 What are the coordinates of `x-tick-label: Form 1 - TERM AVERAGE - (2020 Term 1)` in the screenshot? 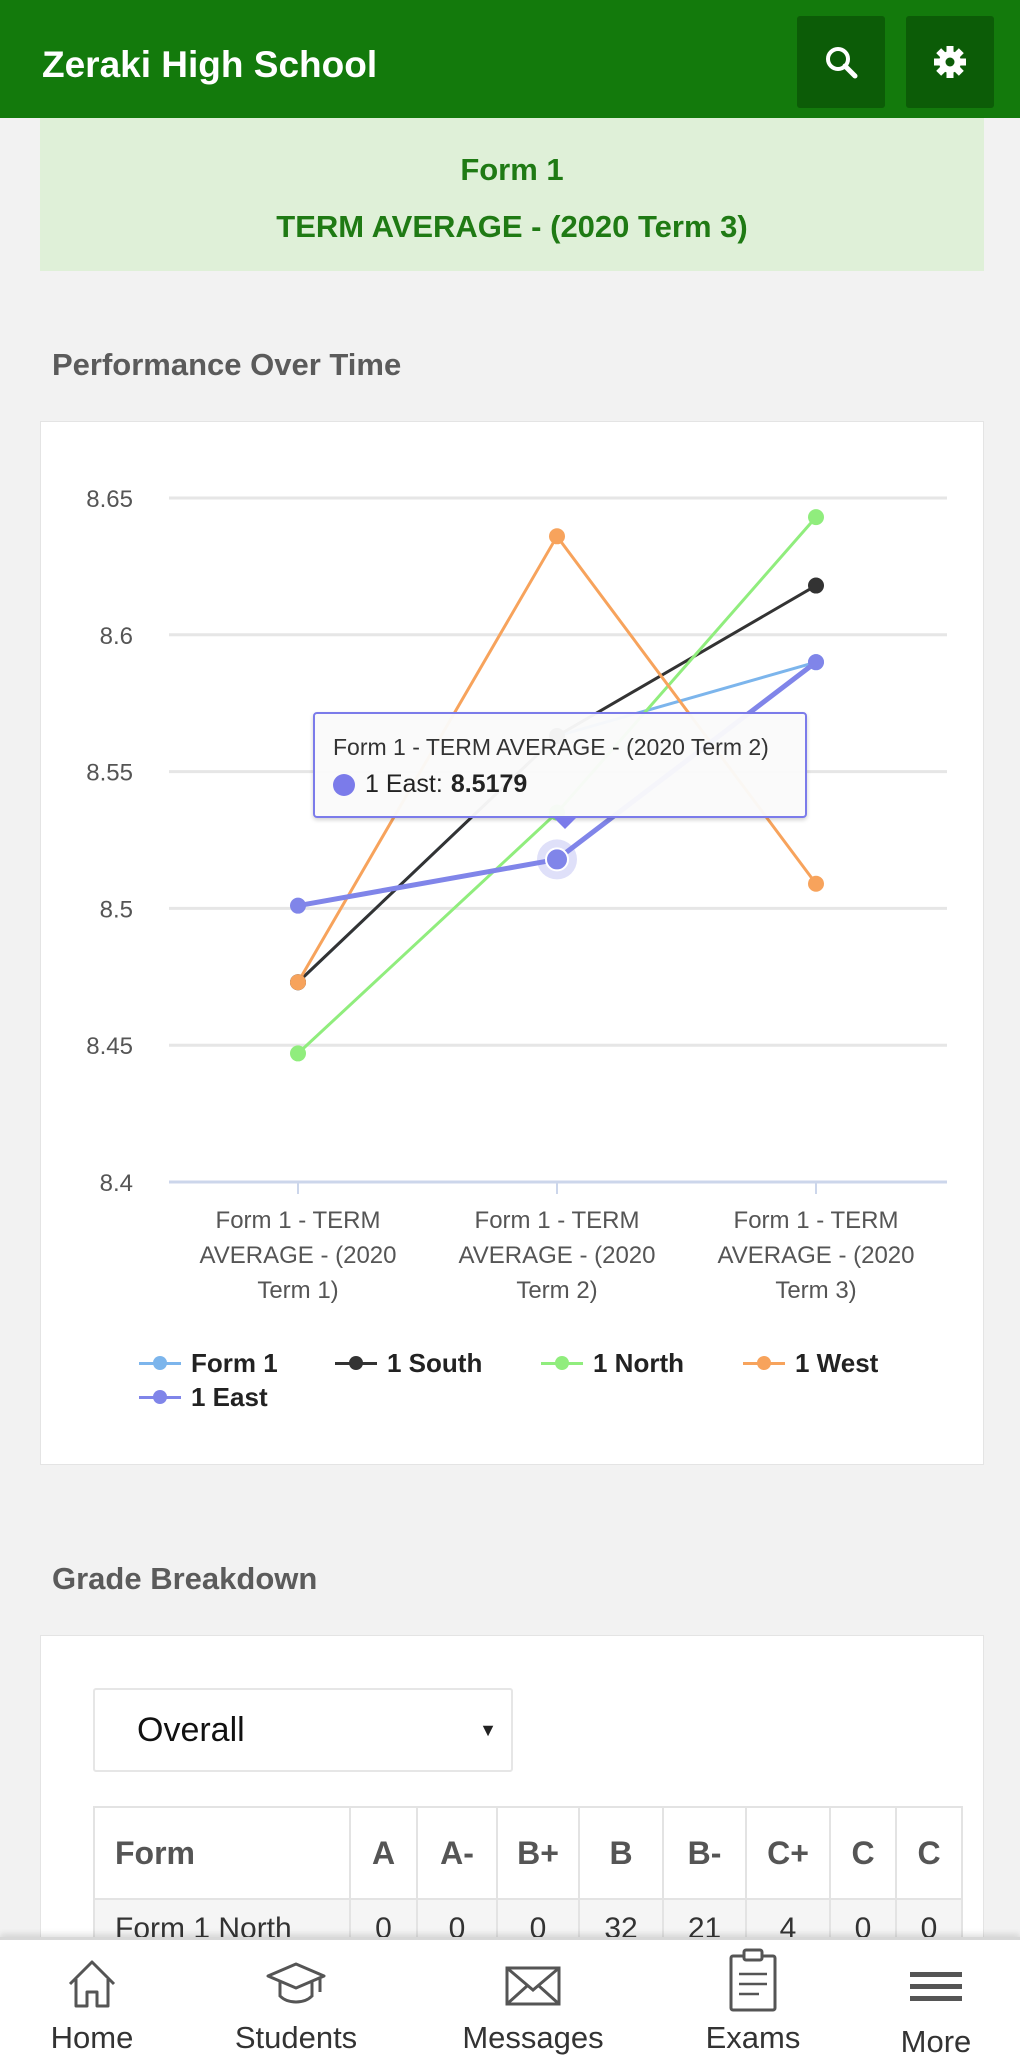 It's located at (298, 1255).